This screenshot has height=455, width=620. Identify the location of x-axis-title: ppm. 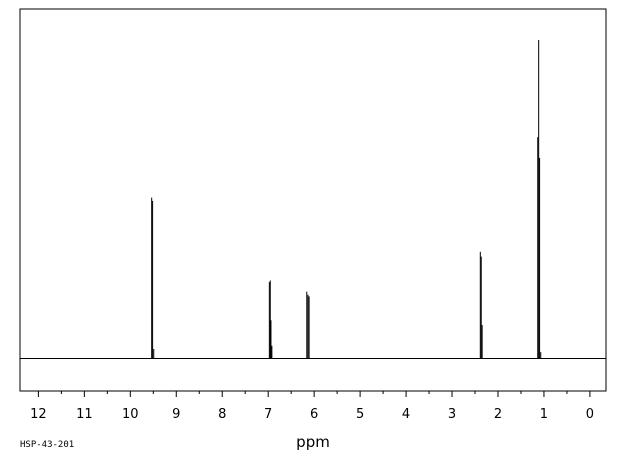
(313, 442).